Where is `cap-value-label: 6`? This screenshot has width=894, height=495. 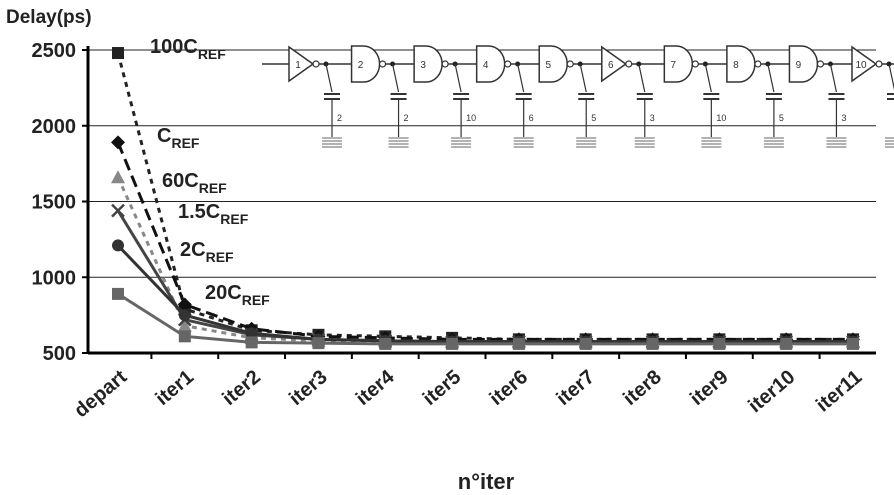 cap-value-label: 6 is located at coordinates (531, 118).